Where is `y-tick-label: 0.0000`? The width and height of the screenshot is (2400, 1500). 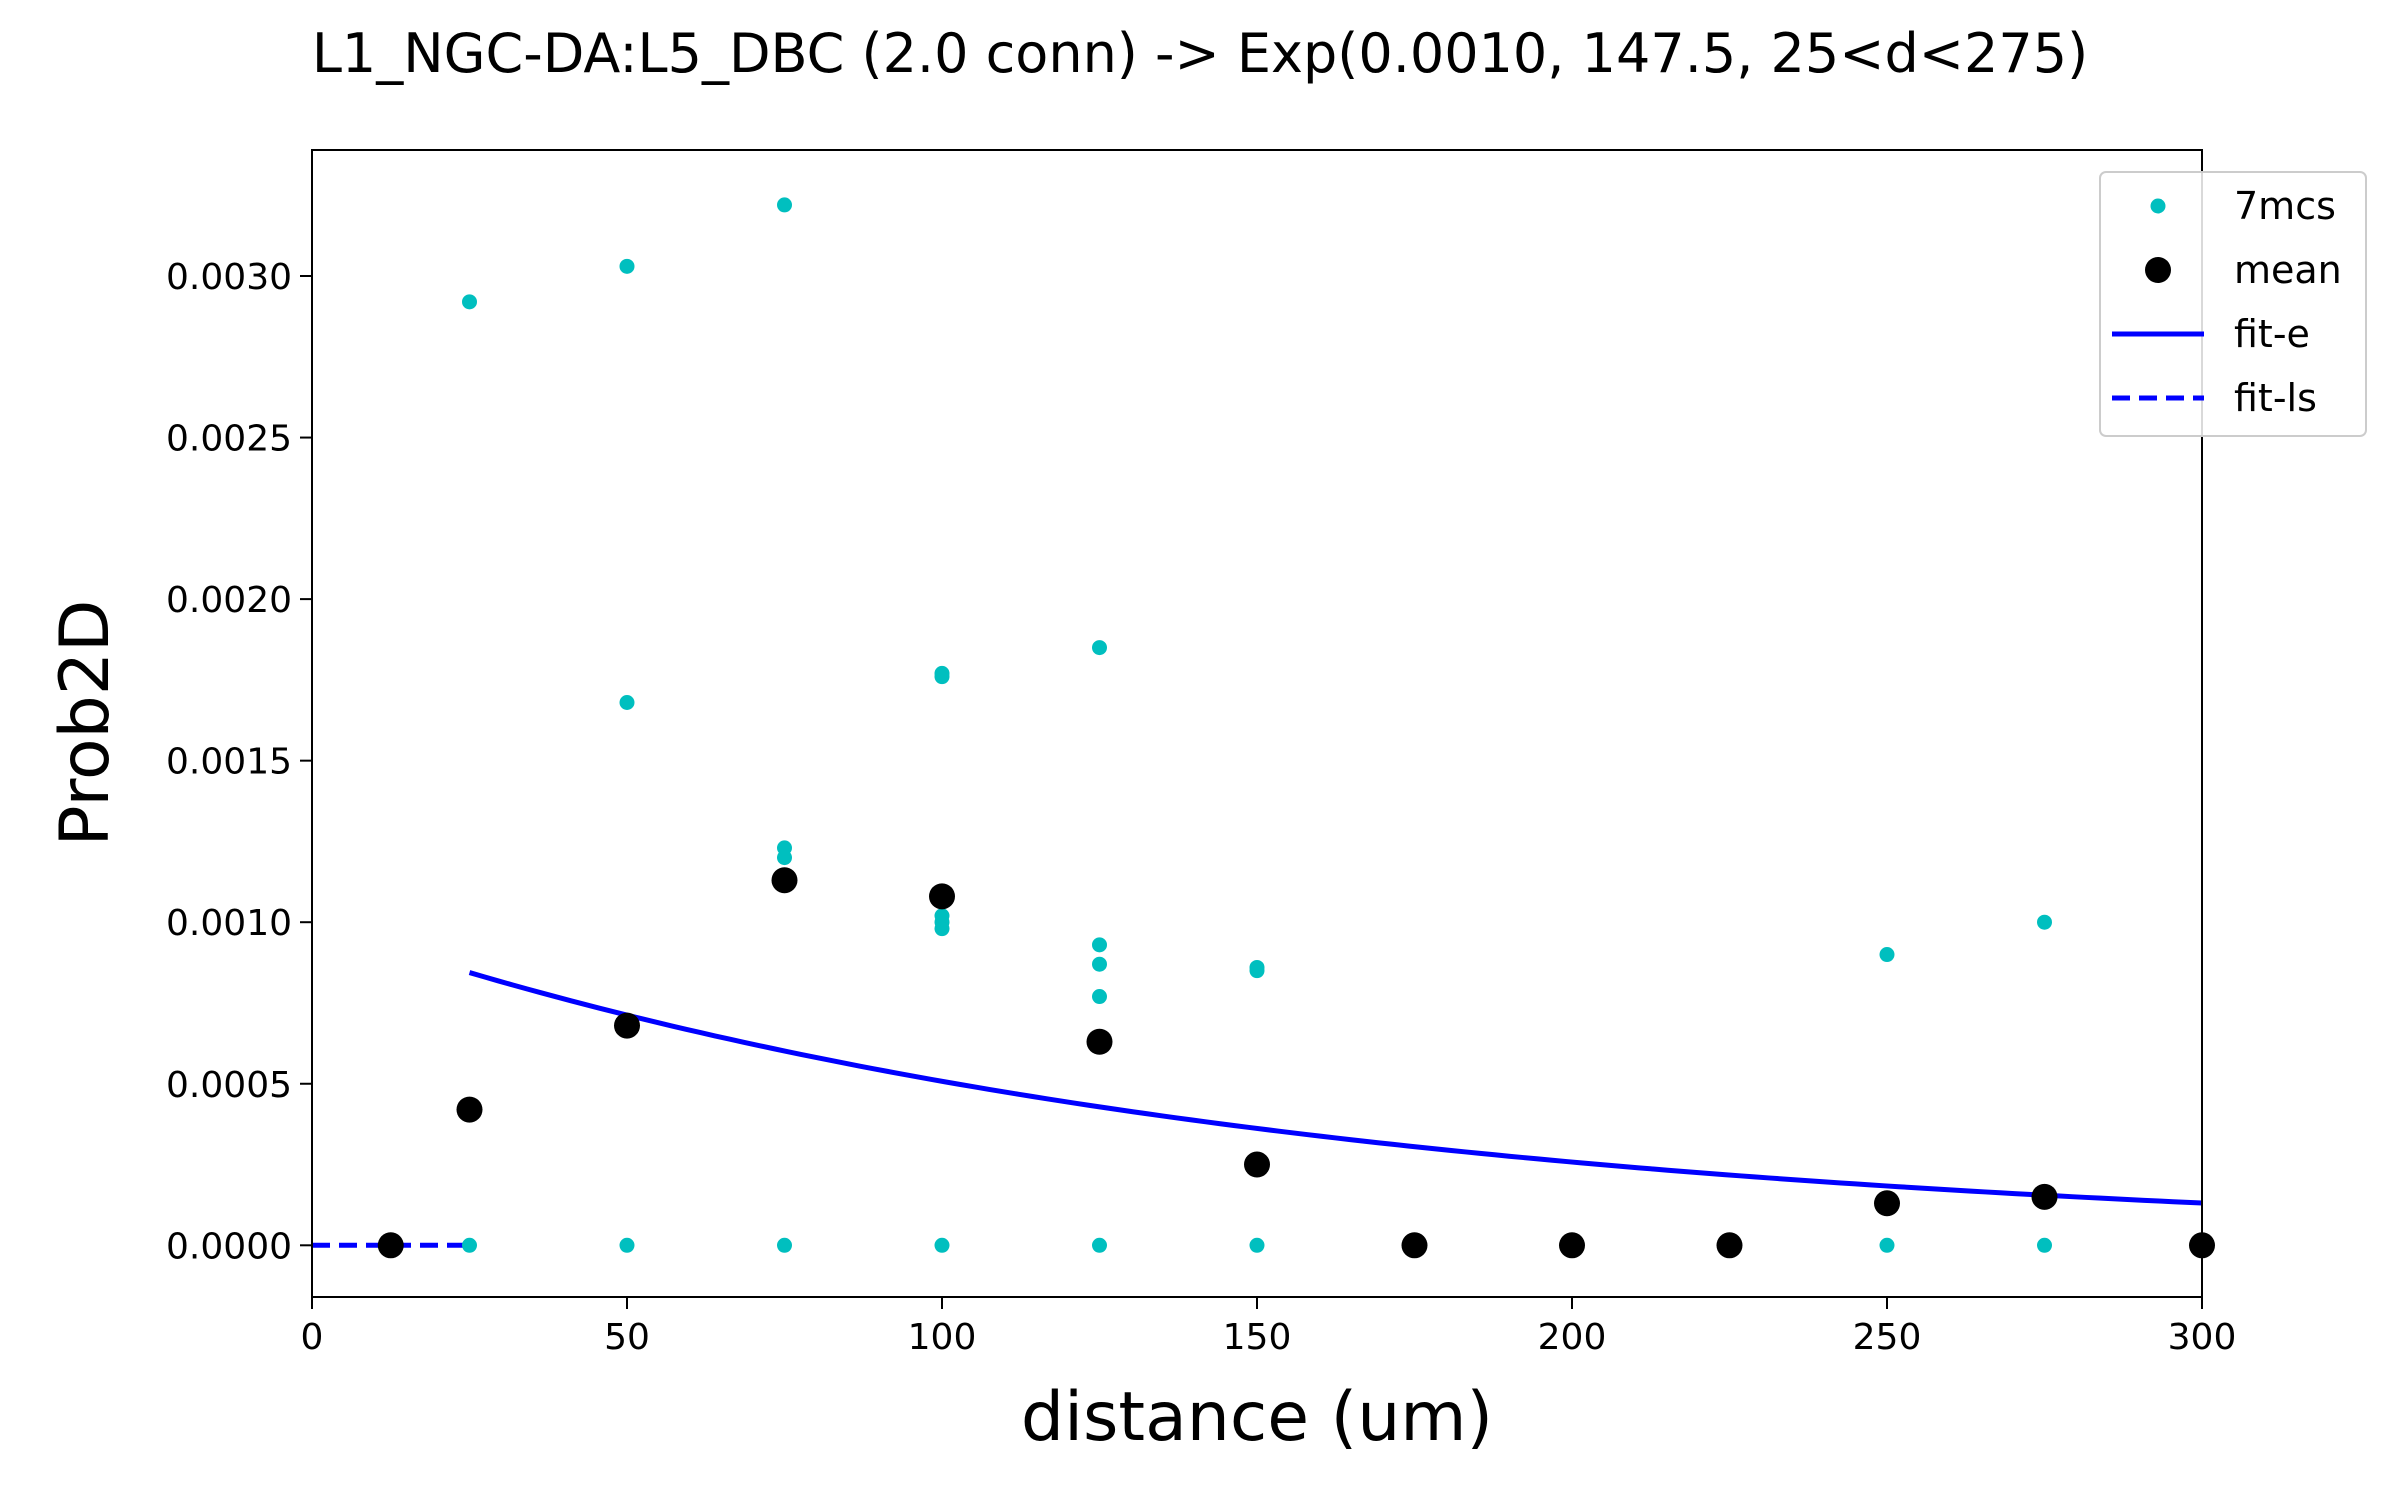
y-tick-label: 0.0000 is located at coordinates (229, 1246).